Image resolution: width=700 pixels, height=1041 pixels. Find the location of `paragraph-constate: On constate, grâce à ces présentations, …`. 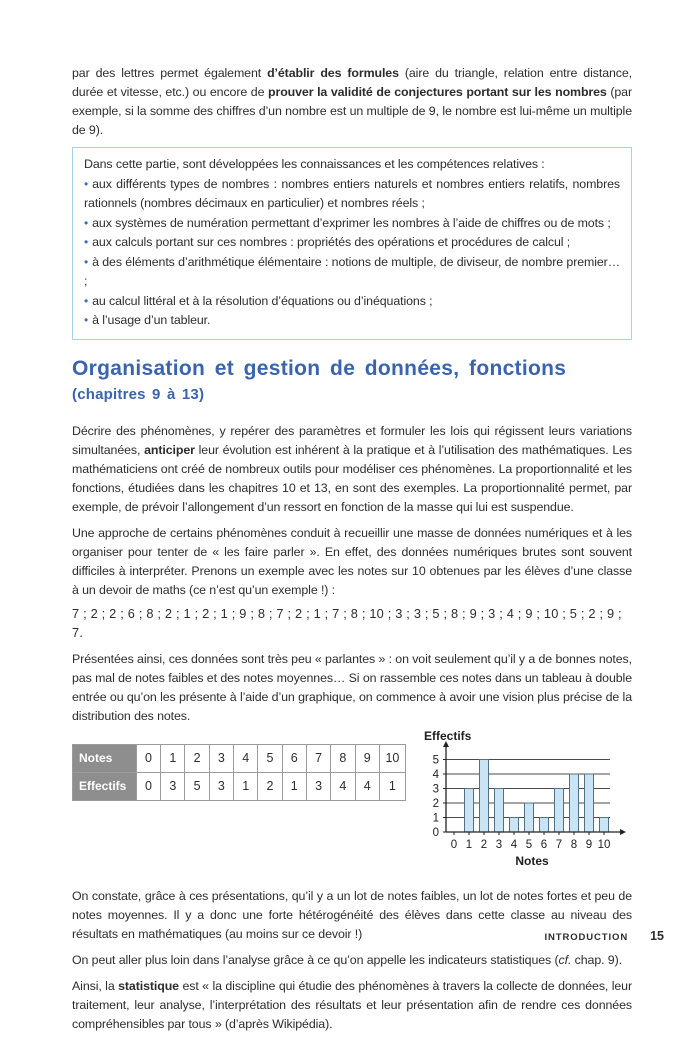

paragraph-constate: On constate, grâce à ces présentations, … is located at coordinates (352, 915).